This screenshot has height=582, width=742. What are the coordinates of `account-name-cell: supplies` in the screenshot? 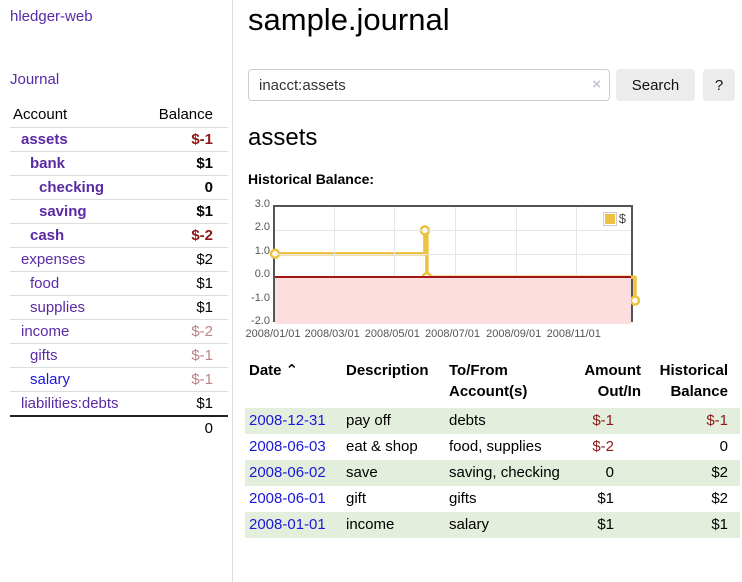 It's located at (75, 307).